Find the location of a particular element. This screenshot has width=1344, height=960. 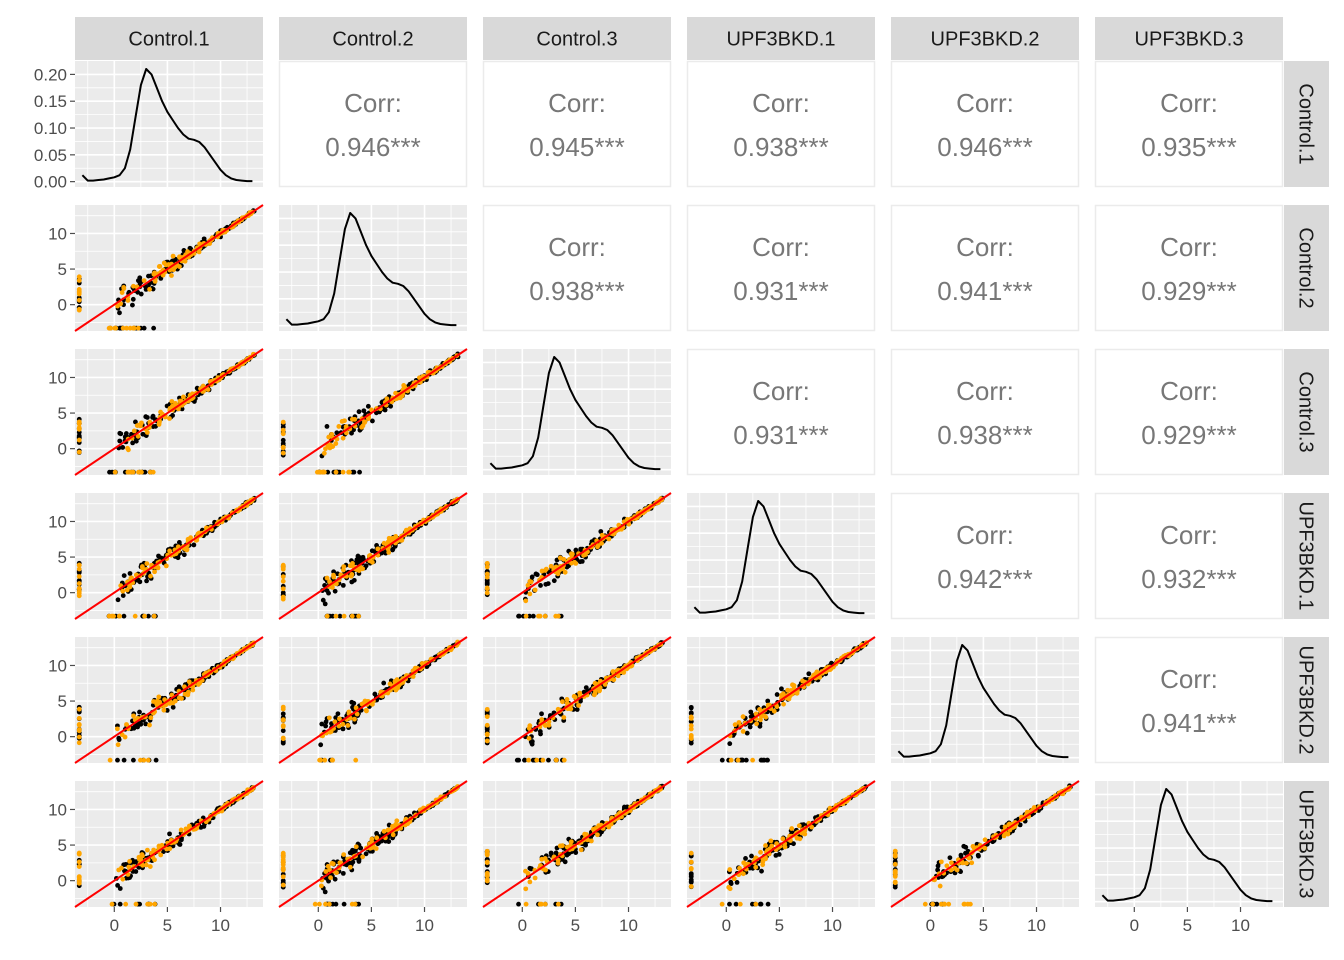

reference-line is located at coordinates (577, 556).